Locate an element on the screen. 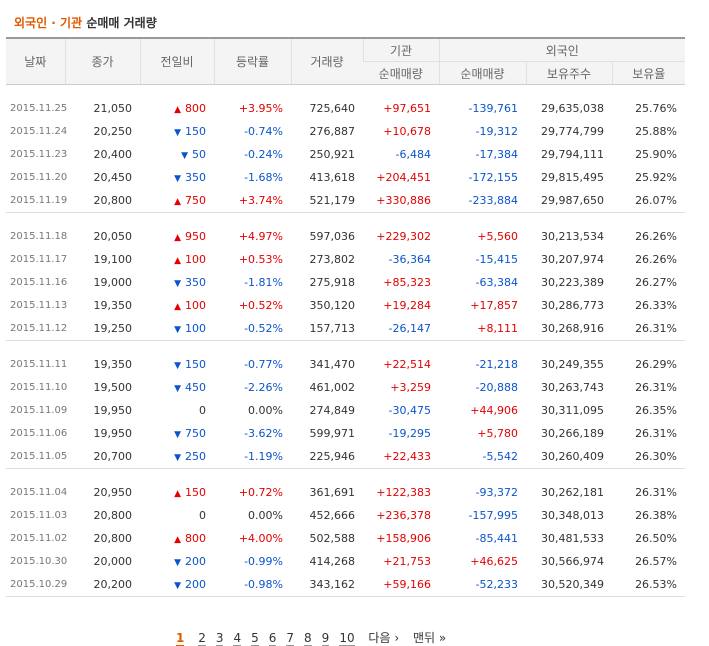 The image size is (709, 646). cell-volume: 350,120 is located at coordinates (332, 305).